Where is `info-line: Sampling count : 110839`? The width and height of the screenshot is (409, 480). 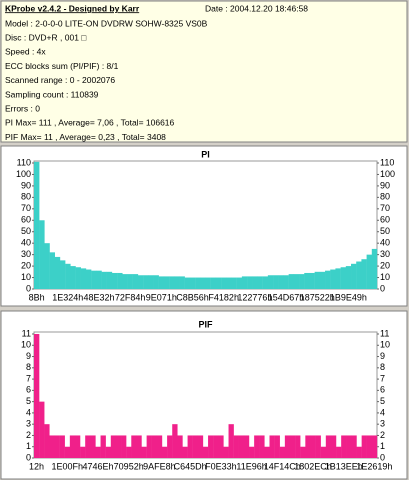
info-line: Sampling count : 110839 is located at coordinates (52, 94).